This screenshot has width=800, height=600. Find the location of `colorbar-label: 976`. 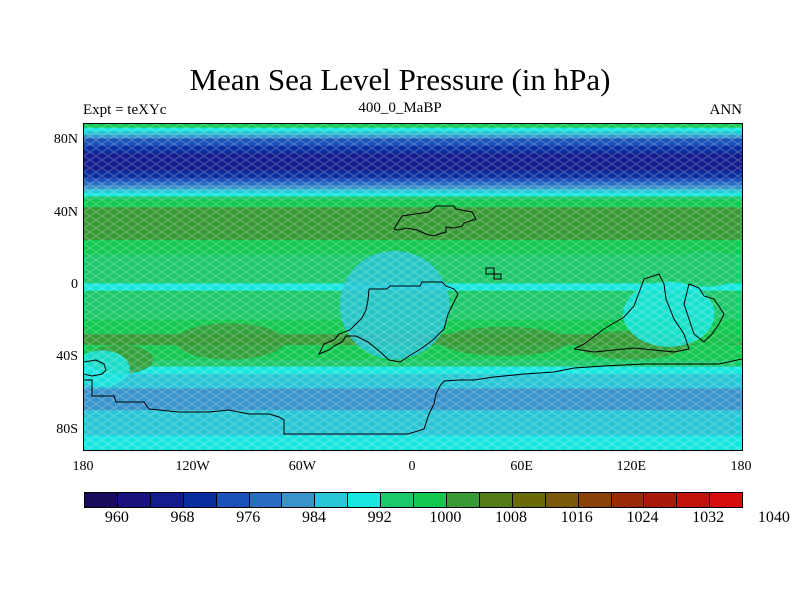

colorbar-label: 976 is located at coordinates (248, 517).